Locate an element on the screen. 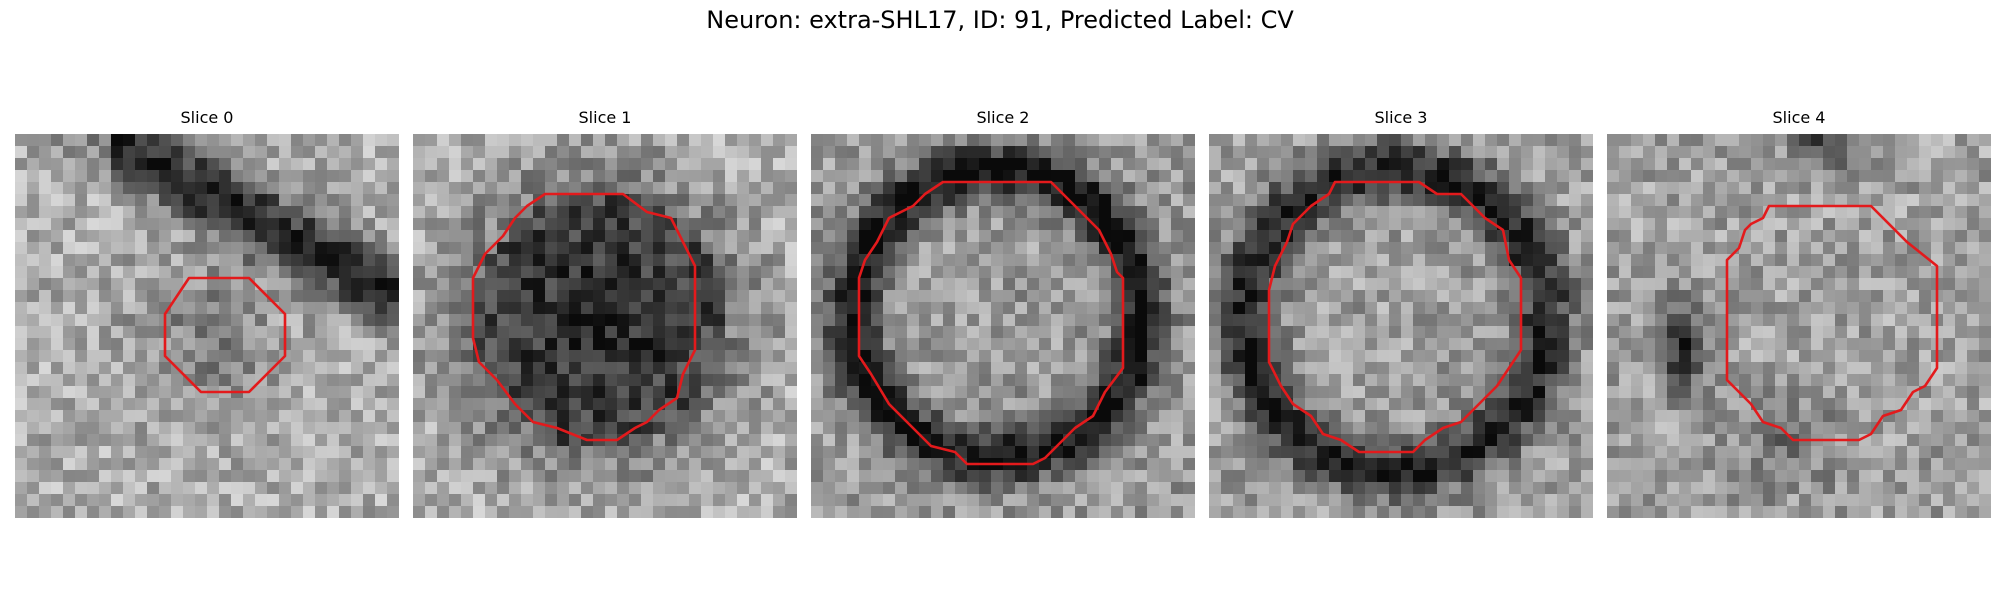 The width and height of the screenshot is (2000, 600). slice-title: Slice 2 is located at coordinates (1003, 117).